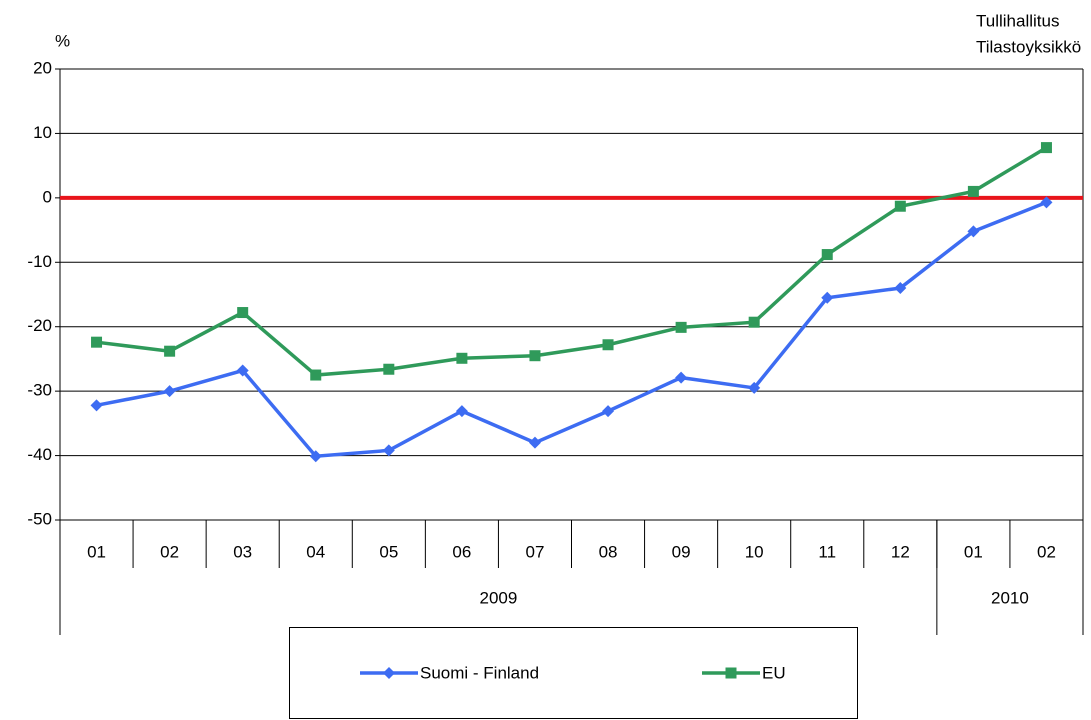  I want to click on legend-label: Suomi - Finland, so click(479, 672).